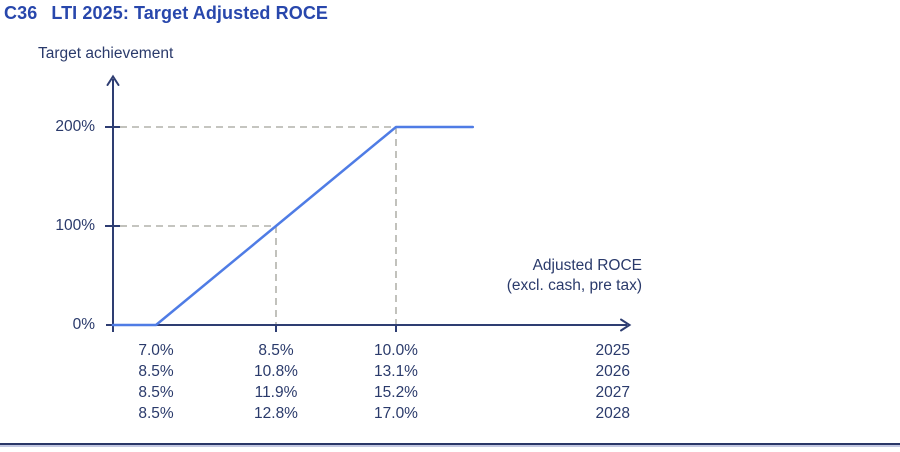 The width and height of the screenshot is (900, 452). Describe the element at coordinates (531, 276) in the screenshot. I see `x-axis-title: Adjusted ROCE (excl. cash, pre tax)` at that location.